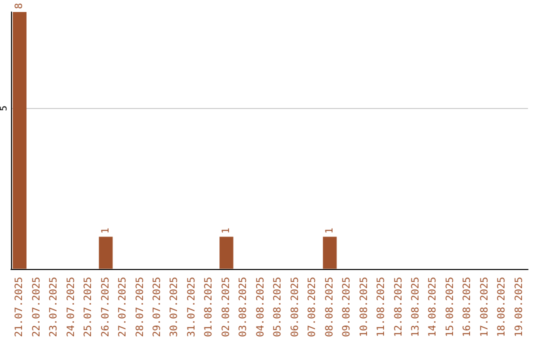  What do you see at coordinates (36, 307) in the screenshot?
I see `x-tick-label: 22.07.2025` at bounding box center [36, 307].